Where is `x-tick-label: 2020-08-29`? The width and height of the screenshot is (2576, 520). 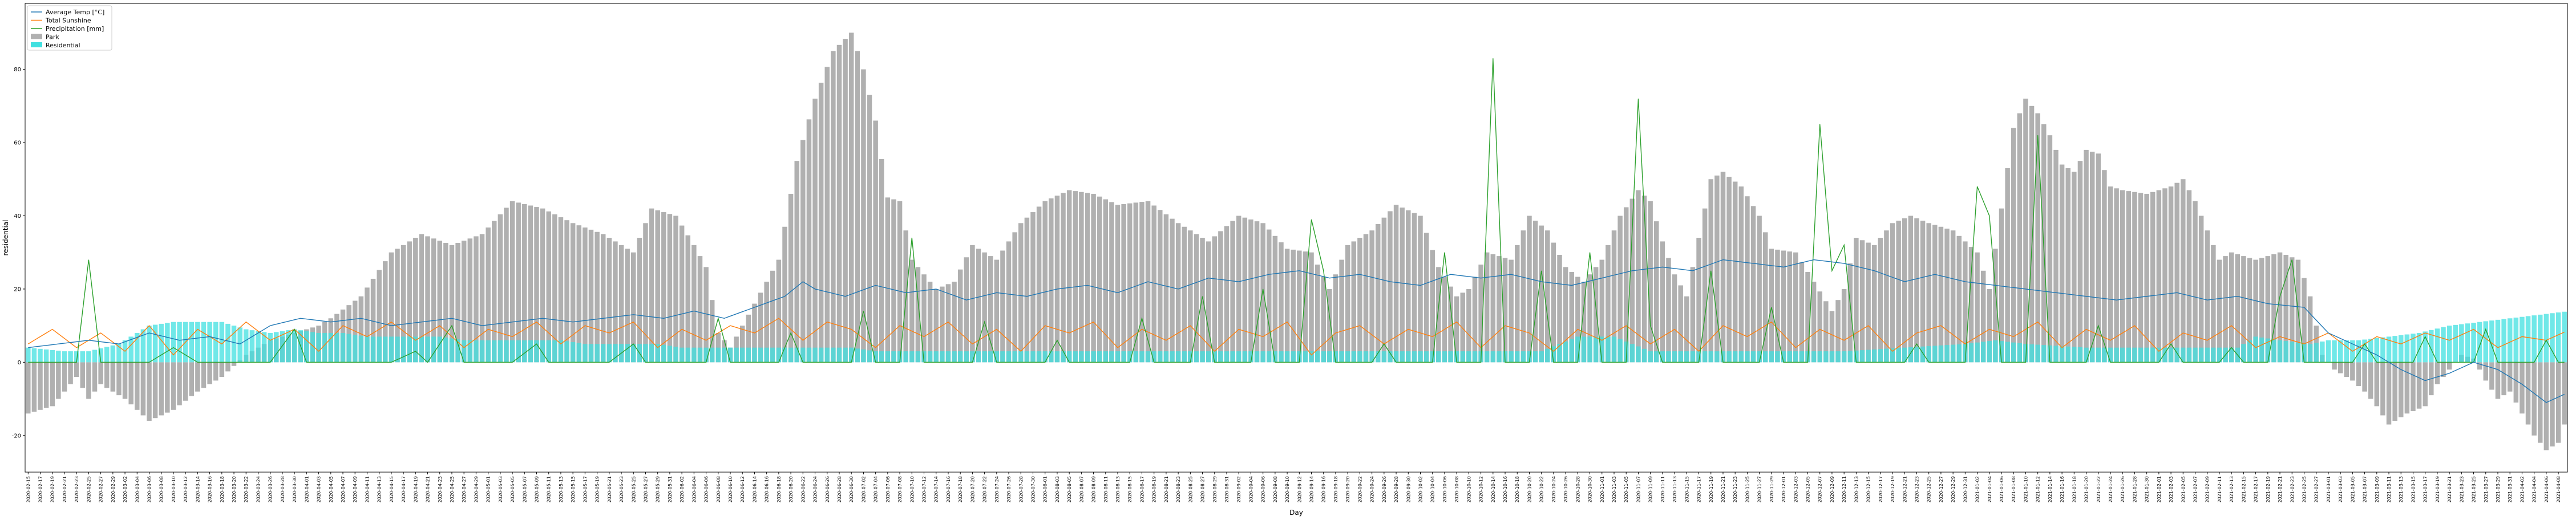 x-tick-label: 2020-08-29 is located at coordinates (1215, 489).